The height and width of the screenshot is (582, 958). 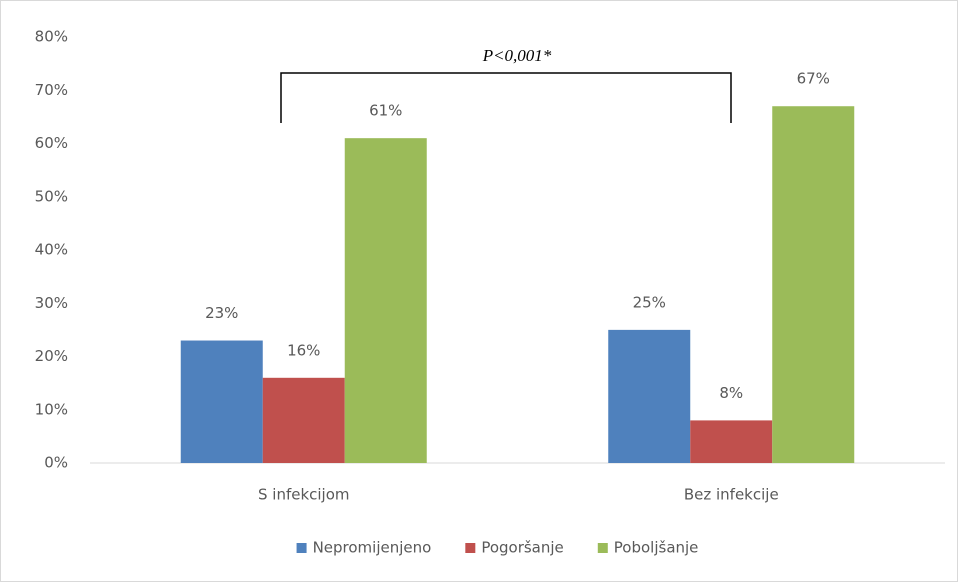 I want to click on data-label: 61%, so click(x=385, y=111).